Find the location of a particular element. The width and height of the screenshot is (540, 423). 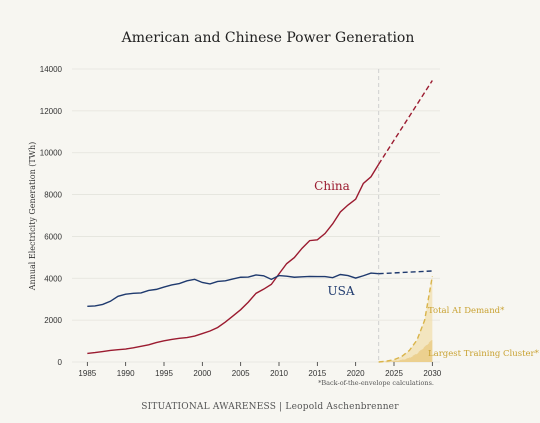

x-tick-1995: 1995 is located at coordinates (164, 373).